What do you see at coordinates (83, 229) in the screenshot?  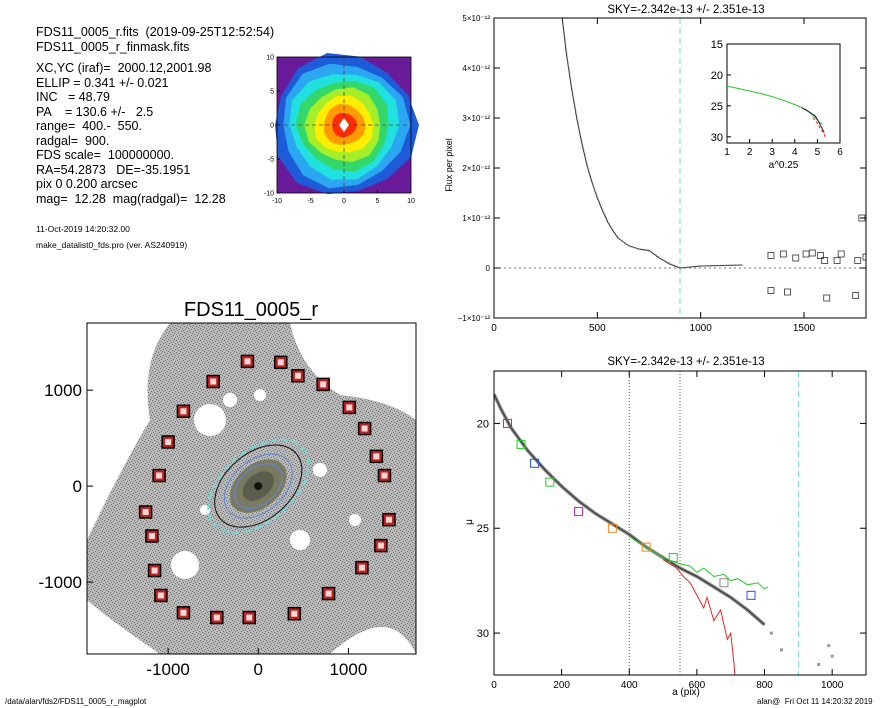 I see `date-stamp: 11-Oct-2019 14:20:32.00` at bounding box center [83, 229].